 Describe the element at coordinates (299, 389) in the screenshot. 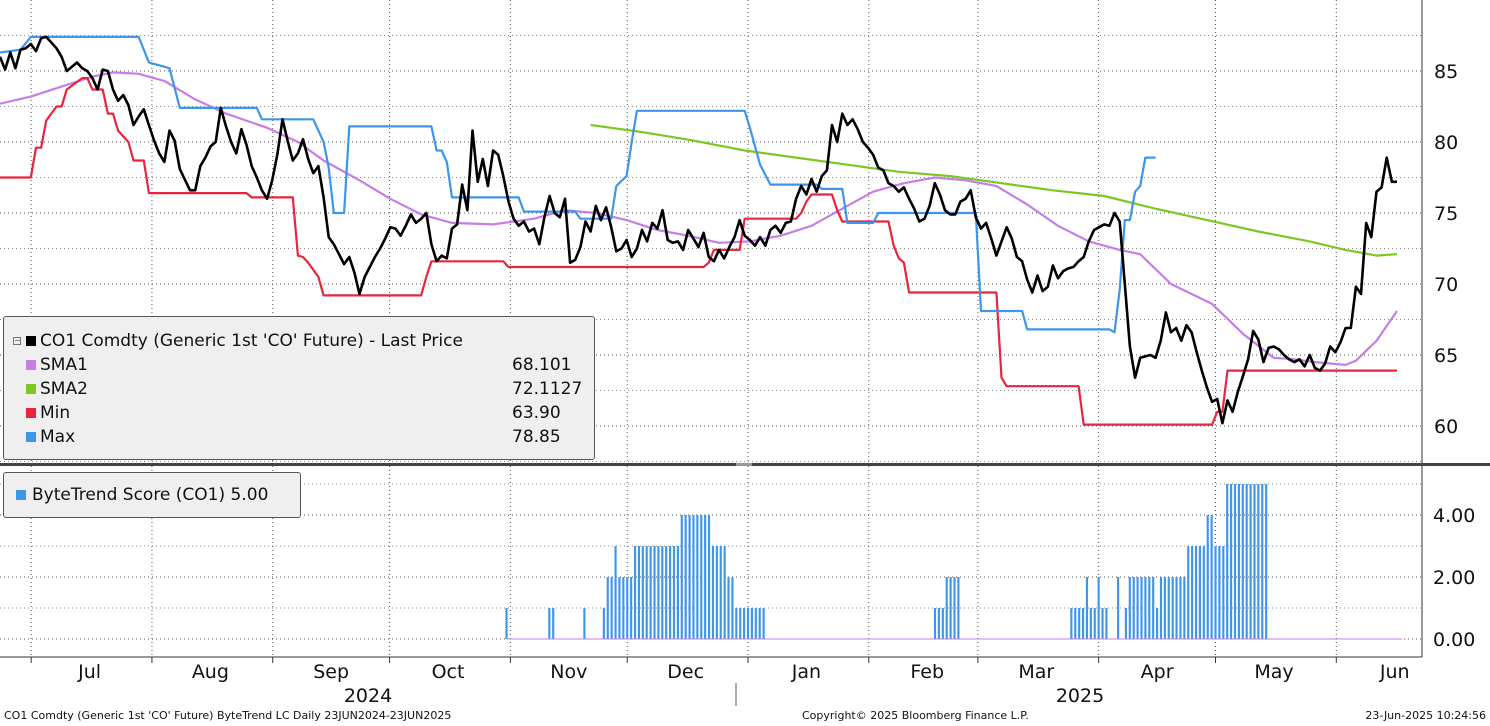

I see `legend-row-sma2: SMA2 72.1127` at that location.